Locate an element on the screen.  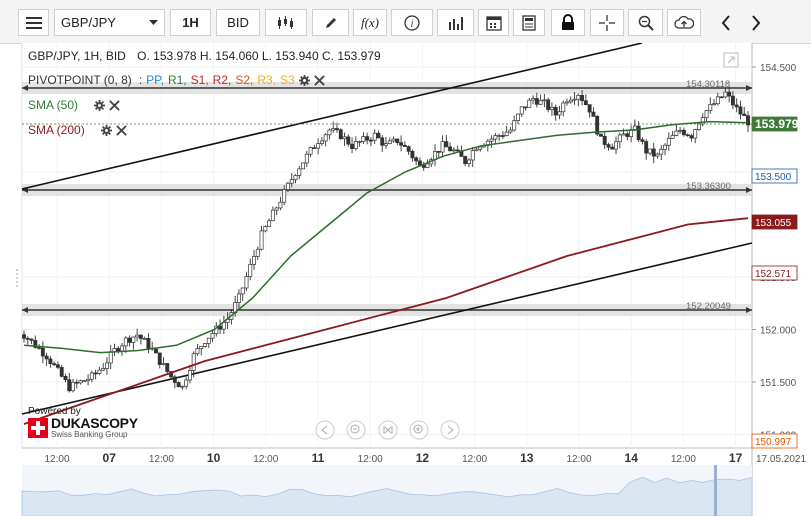
calendar-button is located at coordinates (493, 22).